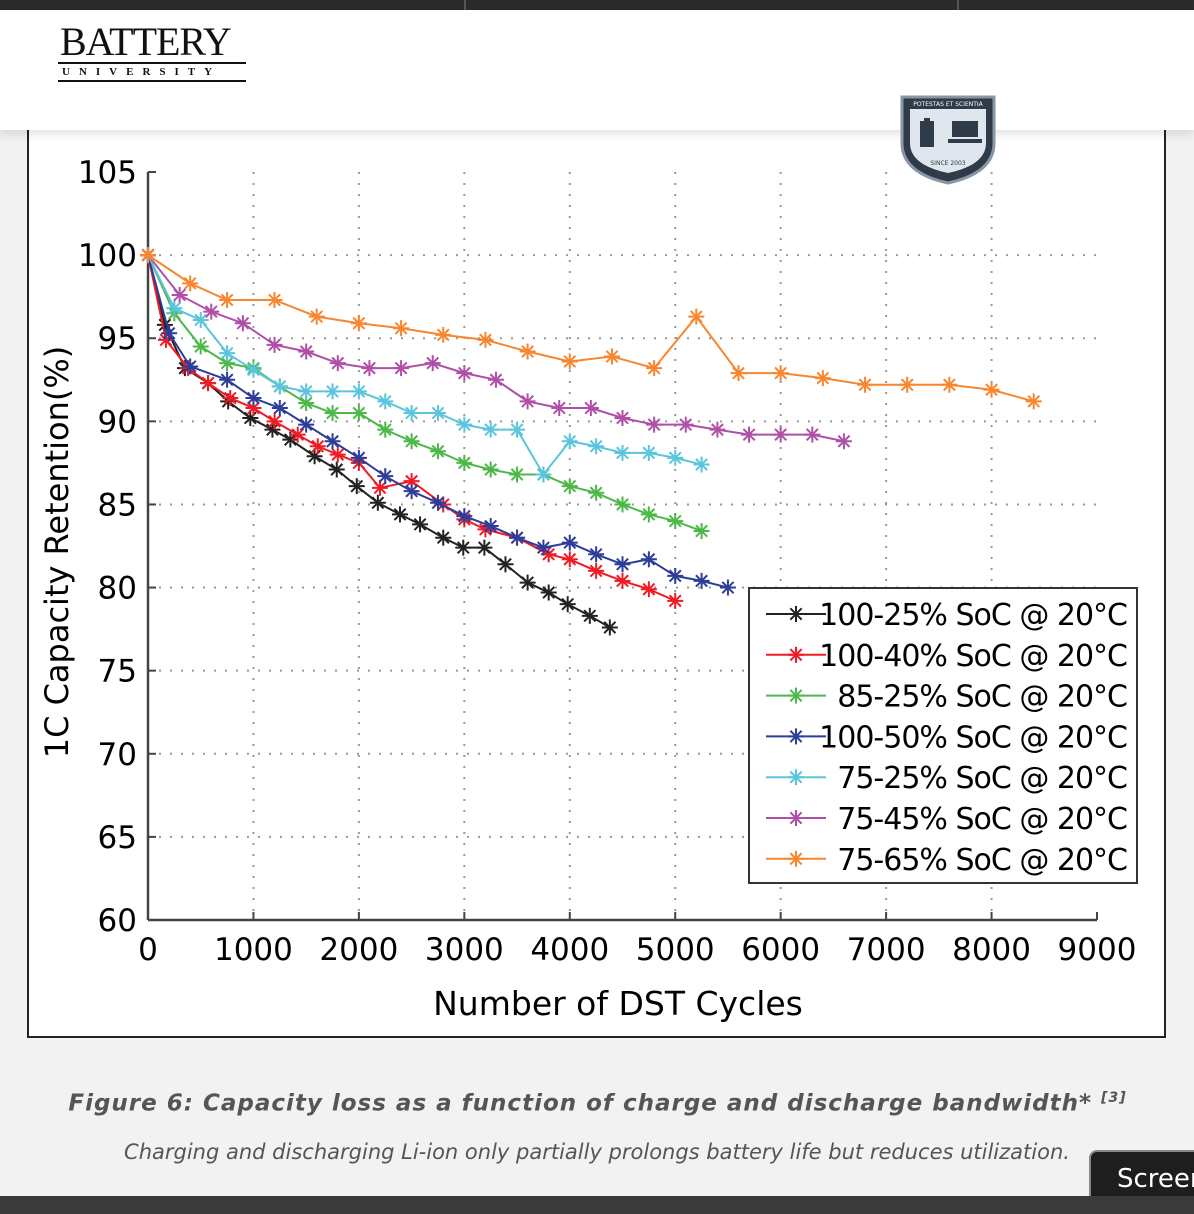 The height and width of the screenshot is (1214, 1194). Describe the element at coordinates (618, 1003) in the screenshot. I see `x-axis-label: Number of DST Cycles` at that location.